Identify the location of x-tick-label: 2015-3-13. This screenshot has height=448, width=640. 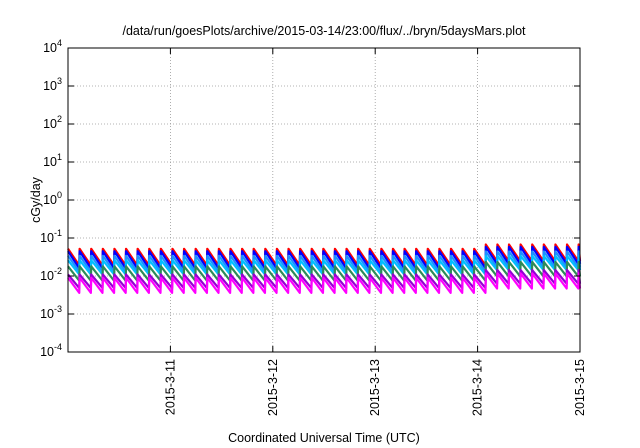
(375, 387).